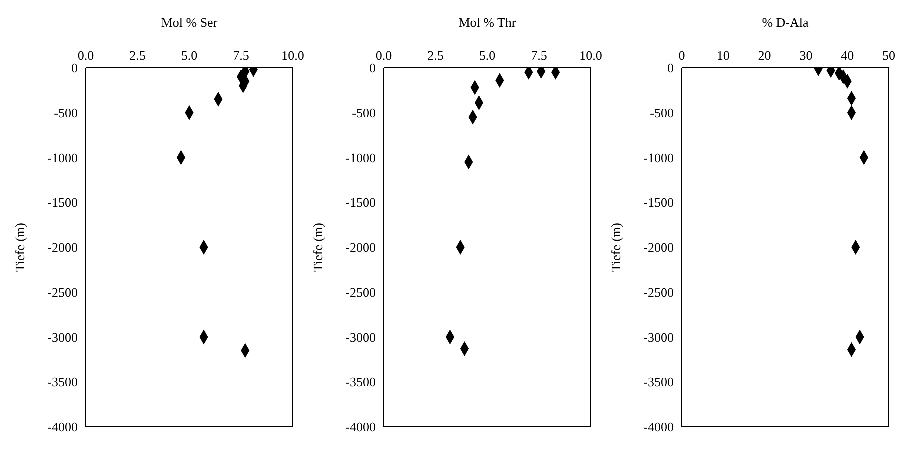  What do you see at coordinates (889, 55) in the screenshot?
I see `x-tick-label: 50` at bounding box center [889, 55].